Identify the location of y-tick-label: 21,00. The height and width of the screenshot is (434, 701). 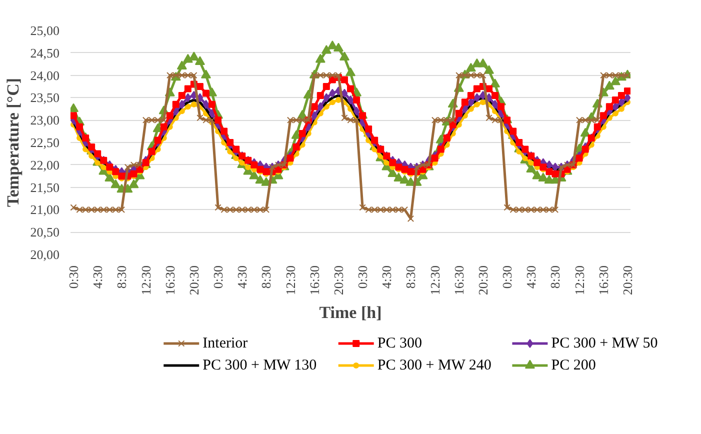
(45, 210).